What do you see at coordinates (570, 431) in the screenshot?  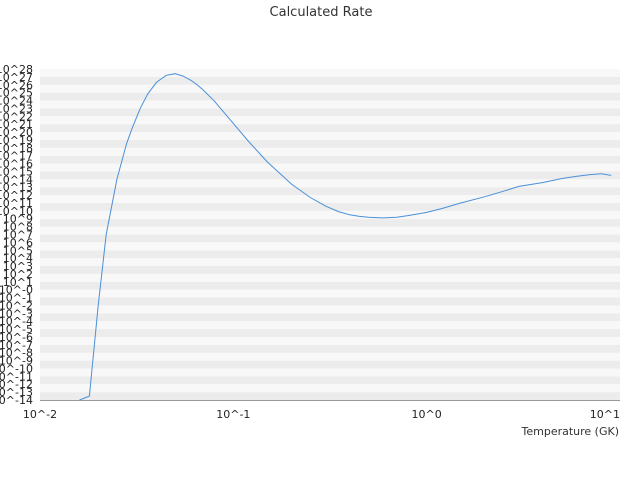 I see `x-axis-title: Temperature (GK)` at bounding box center [570, 431].